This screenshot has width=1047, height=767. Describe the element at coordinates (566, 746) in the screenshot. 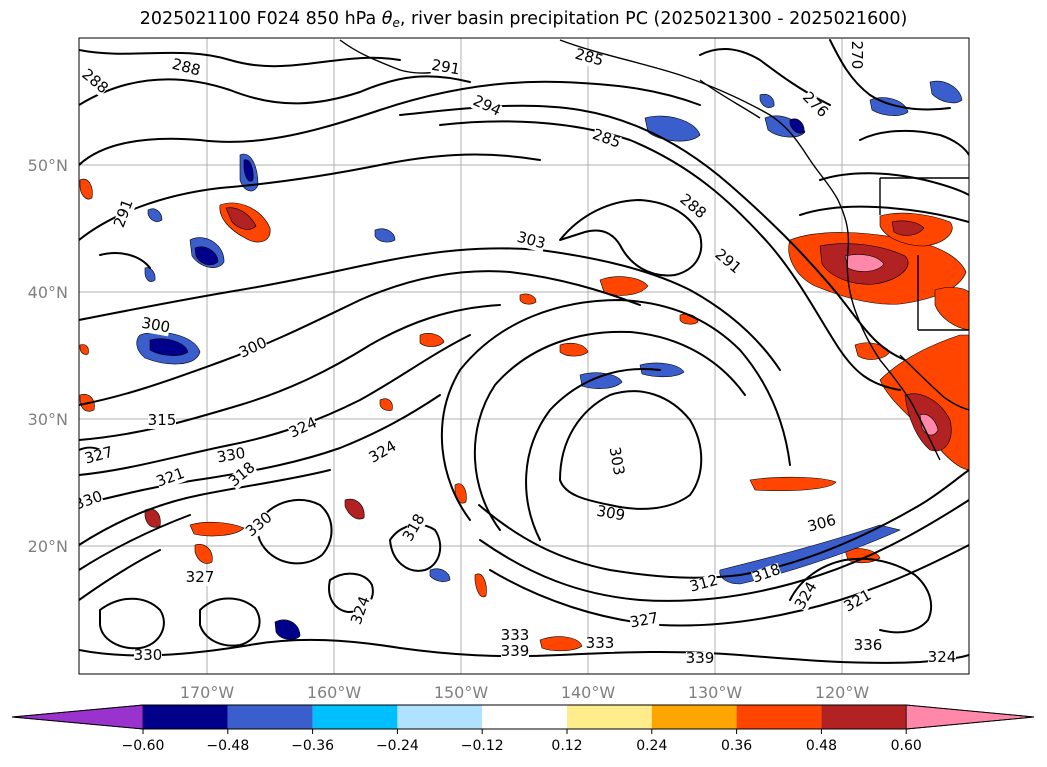

I see `colorbar-tick-label: 0.12` at that location.